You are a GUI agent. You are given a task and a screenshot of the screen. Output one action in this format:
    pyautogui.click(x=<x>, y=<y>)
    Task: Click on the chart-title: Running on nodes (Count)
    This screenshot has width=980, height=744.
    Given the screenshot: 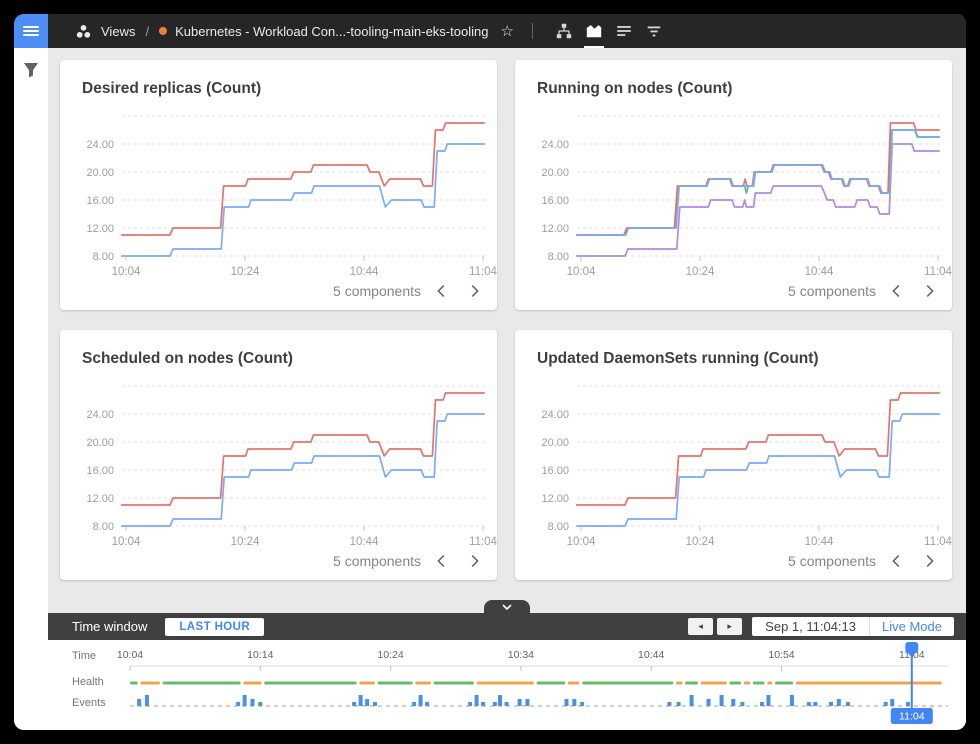 What is the action you would take?
    pyautogui.click(x=635, y=88)
    